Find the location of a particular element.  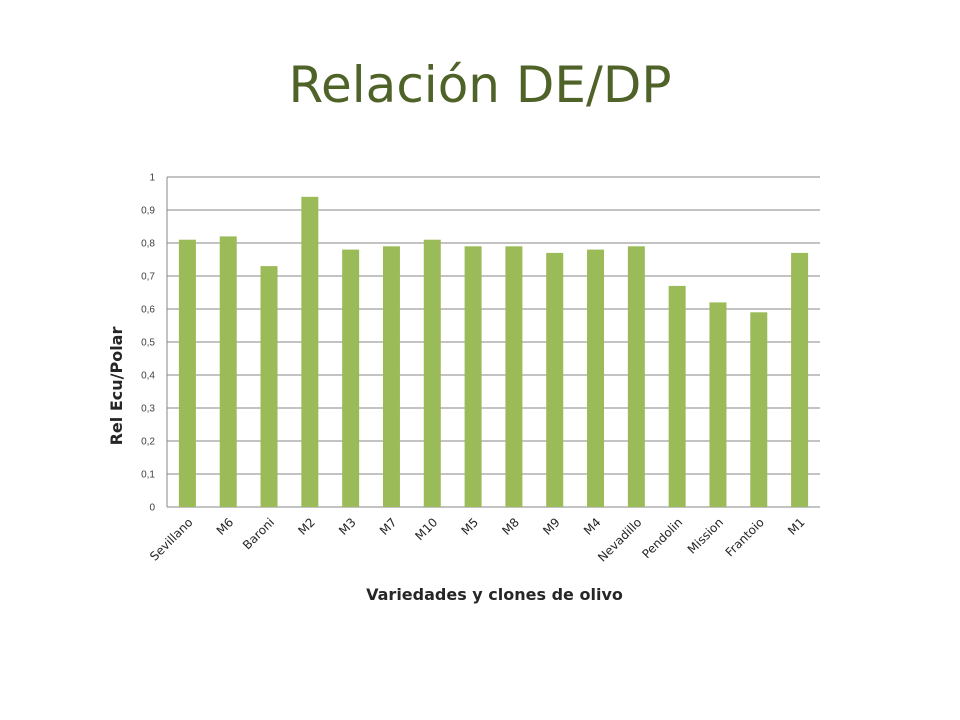

x-tick-label: M6 is located at coordinates (225, 526).